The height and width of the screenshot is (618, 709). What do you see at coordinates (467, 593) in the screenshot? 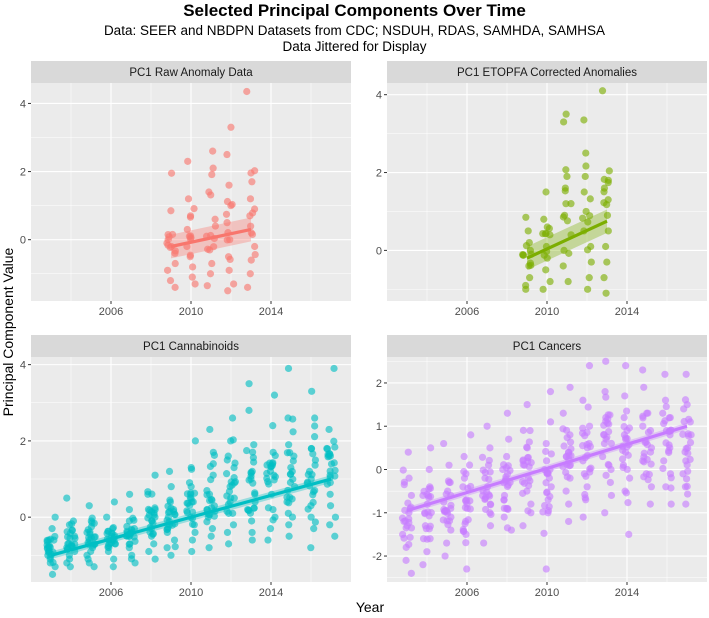
I see `x-tick-label: 2006` at bounding box center [467, 593].